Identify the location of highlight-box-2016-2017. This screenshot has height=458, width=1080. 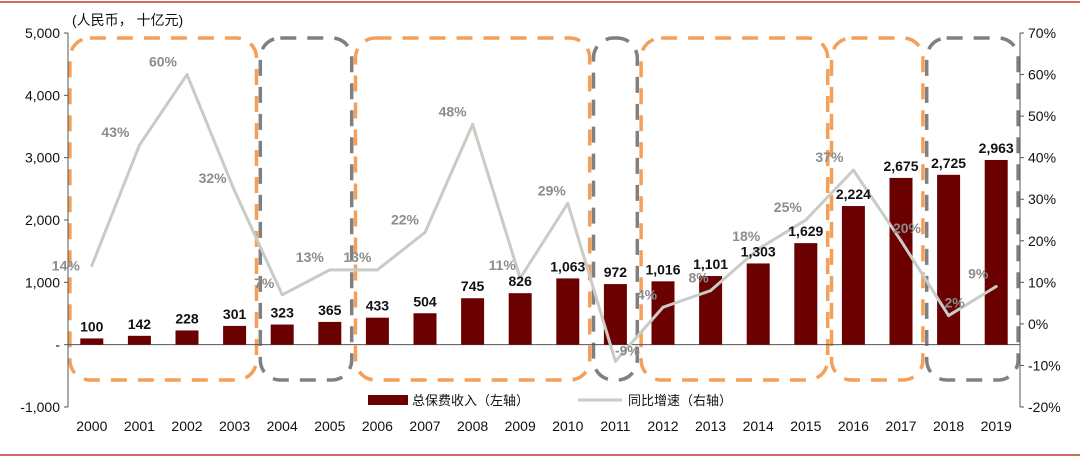
(877, 209).